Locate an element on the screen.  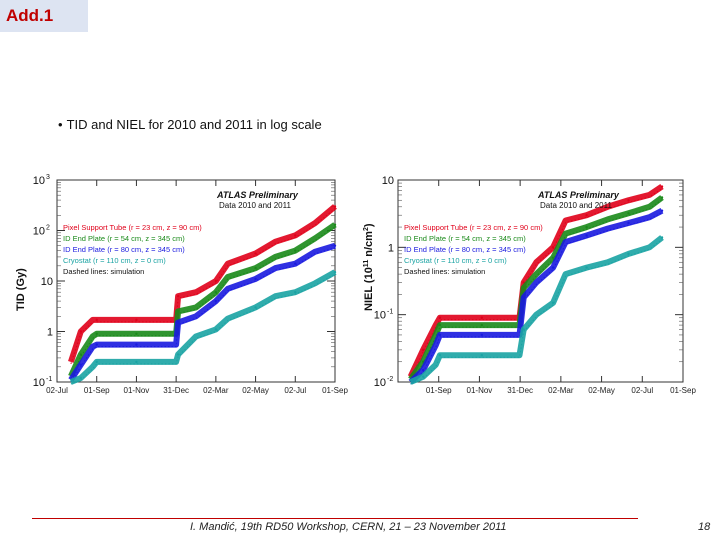
y-tick-exponent: 3 is located at coordinates (48, 177).